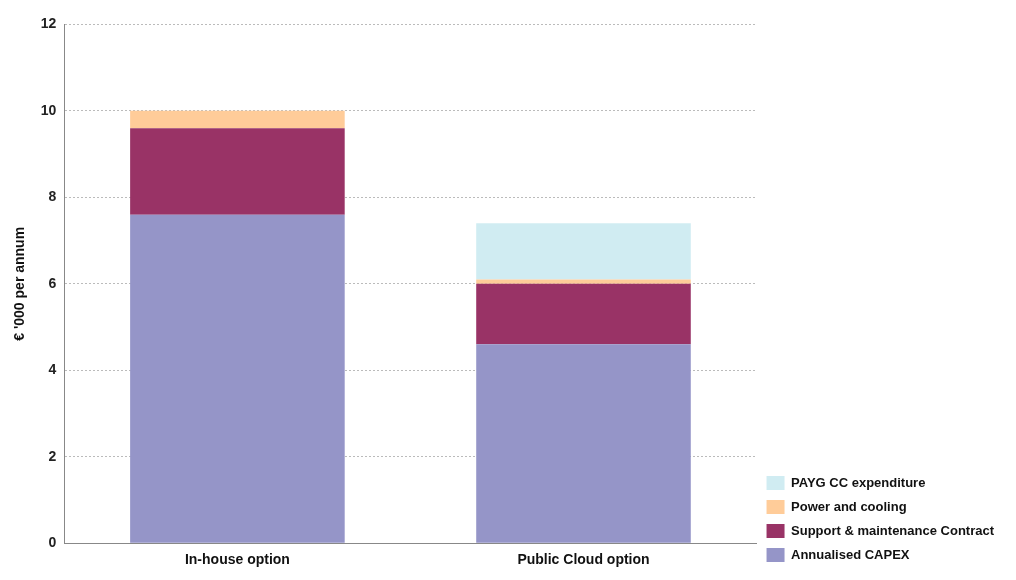 The height and width of the screenshot is (580, 1016). I want to click on y-tick-label: 8, so click(52, 196).